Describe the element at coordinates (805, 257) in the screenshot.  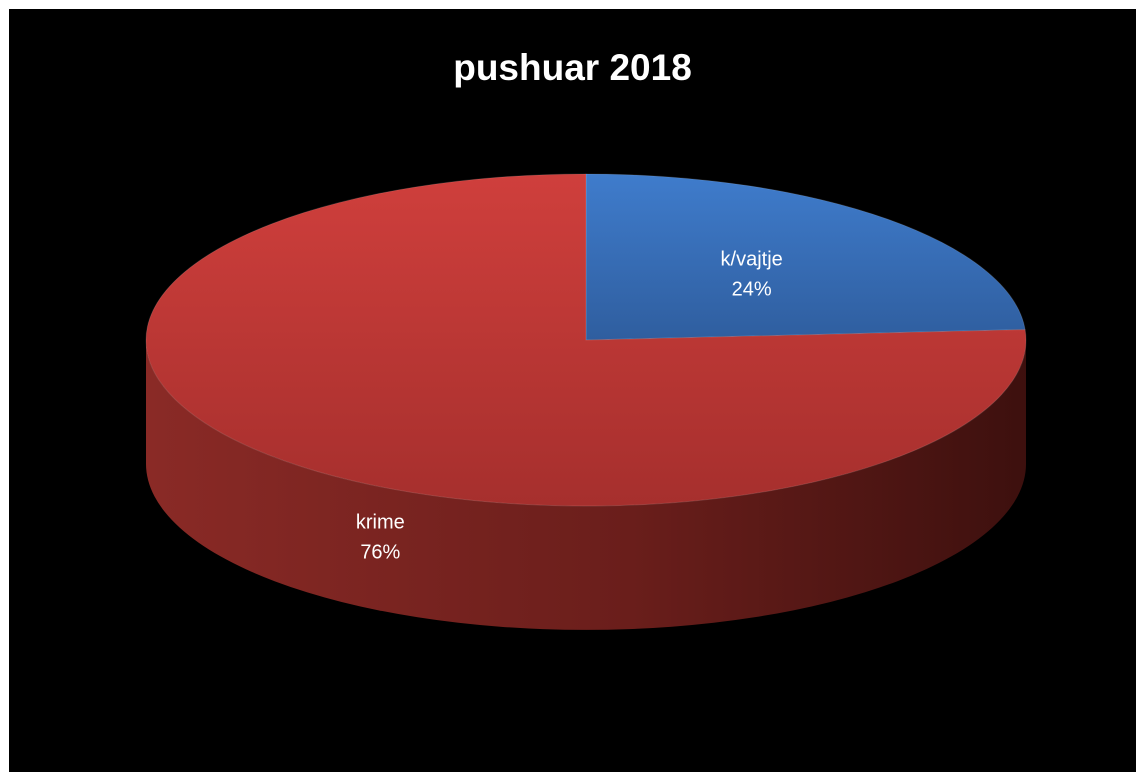
I see `pie-slice-k-vajtje` at that location.